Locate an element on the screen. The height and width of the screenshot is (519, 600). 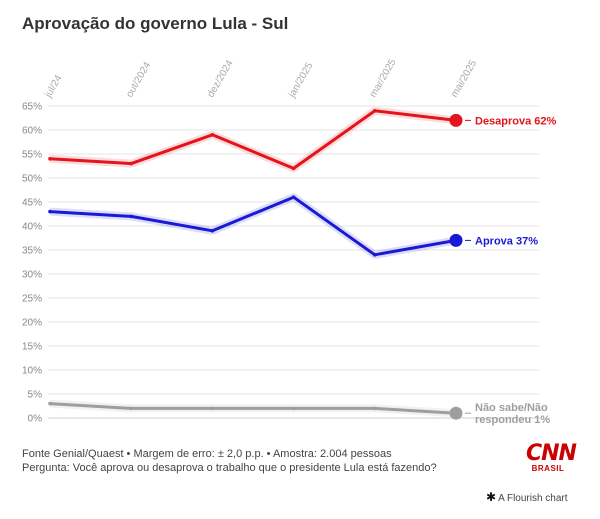
series-label: Aprova 37% is located at coordinates (506, 241).